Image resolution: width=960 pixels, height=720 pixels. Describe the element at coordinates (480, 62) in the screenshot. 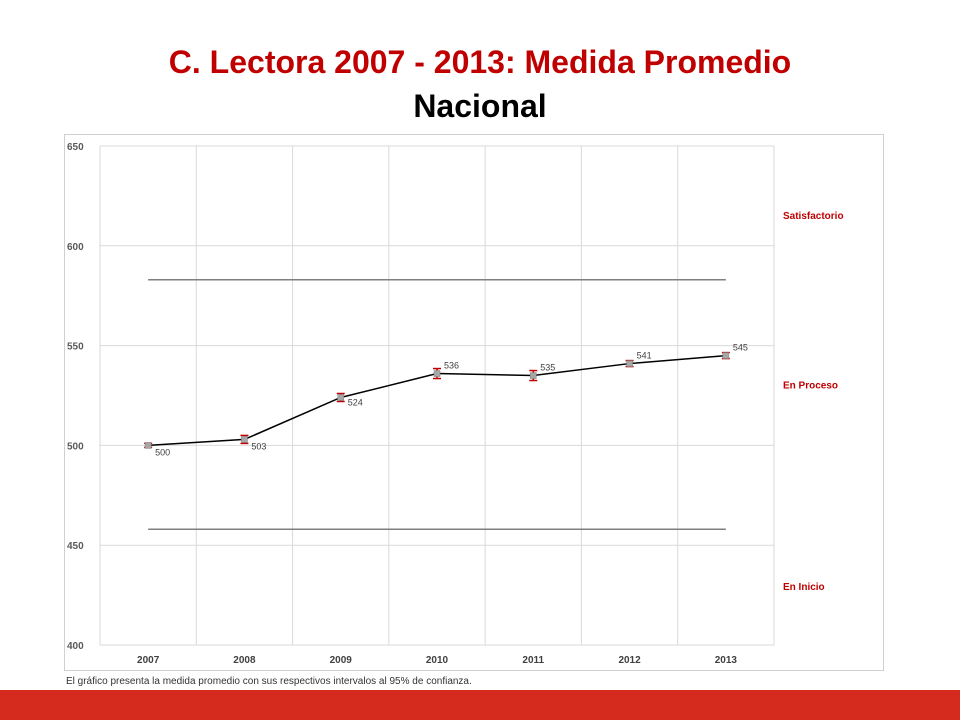

I see `title-line-1: C. Lectora 2007 - 2013: Medida Promedio` at that location.